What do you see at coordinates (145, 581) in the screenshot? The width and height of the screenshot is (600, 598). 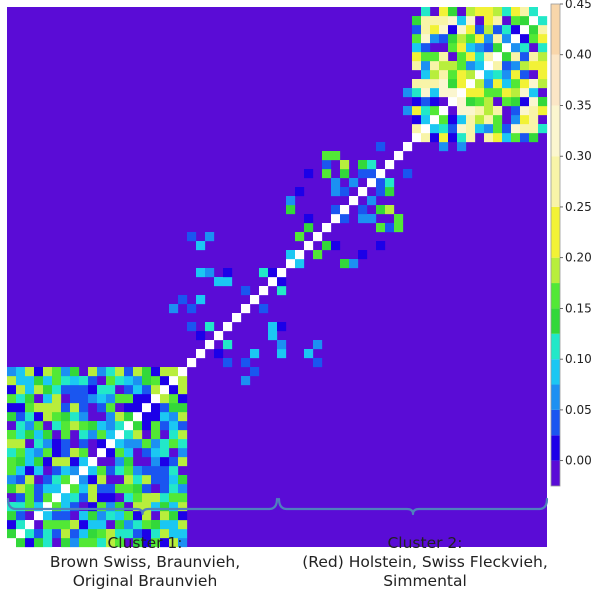 I see `cluster-1-breeds-line2: Original Braunvieh` at bounding box center [145, 581].